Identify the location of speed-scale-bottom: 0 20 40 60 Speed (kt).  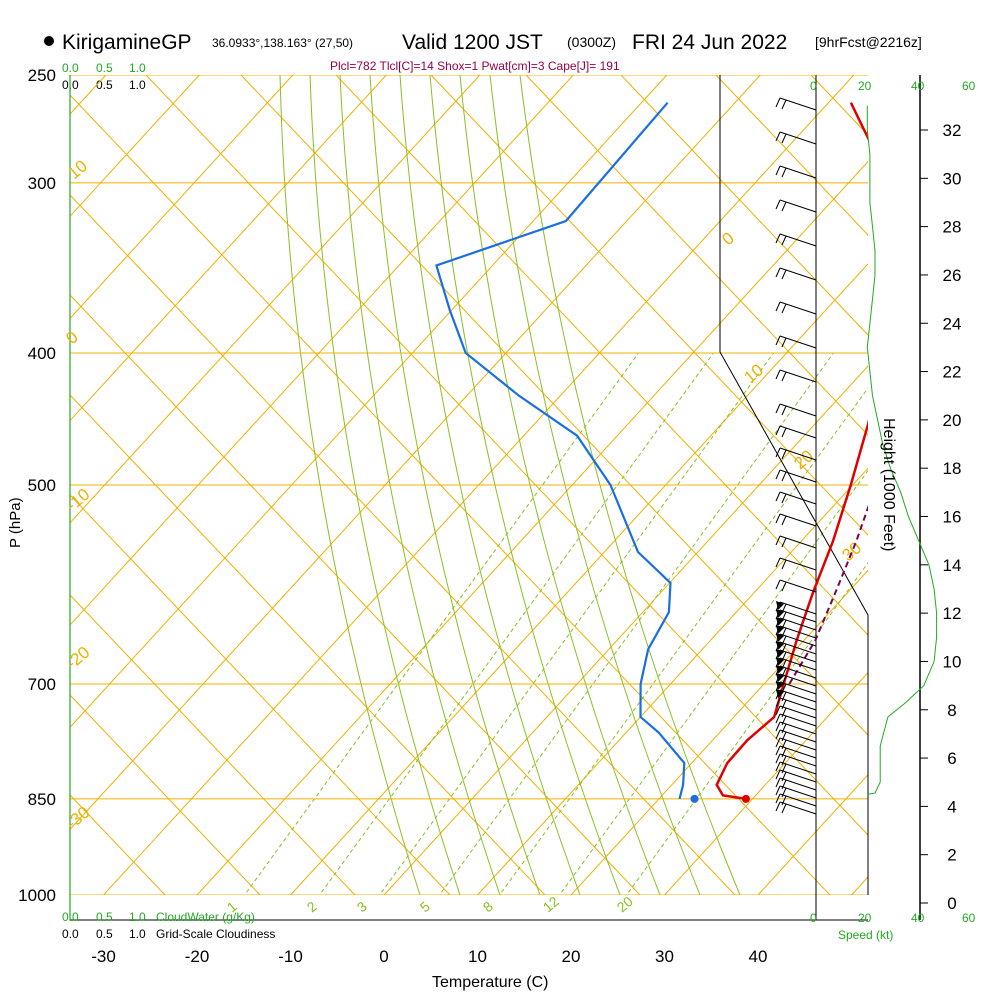
(893, 926).